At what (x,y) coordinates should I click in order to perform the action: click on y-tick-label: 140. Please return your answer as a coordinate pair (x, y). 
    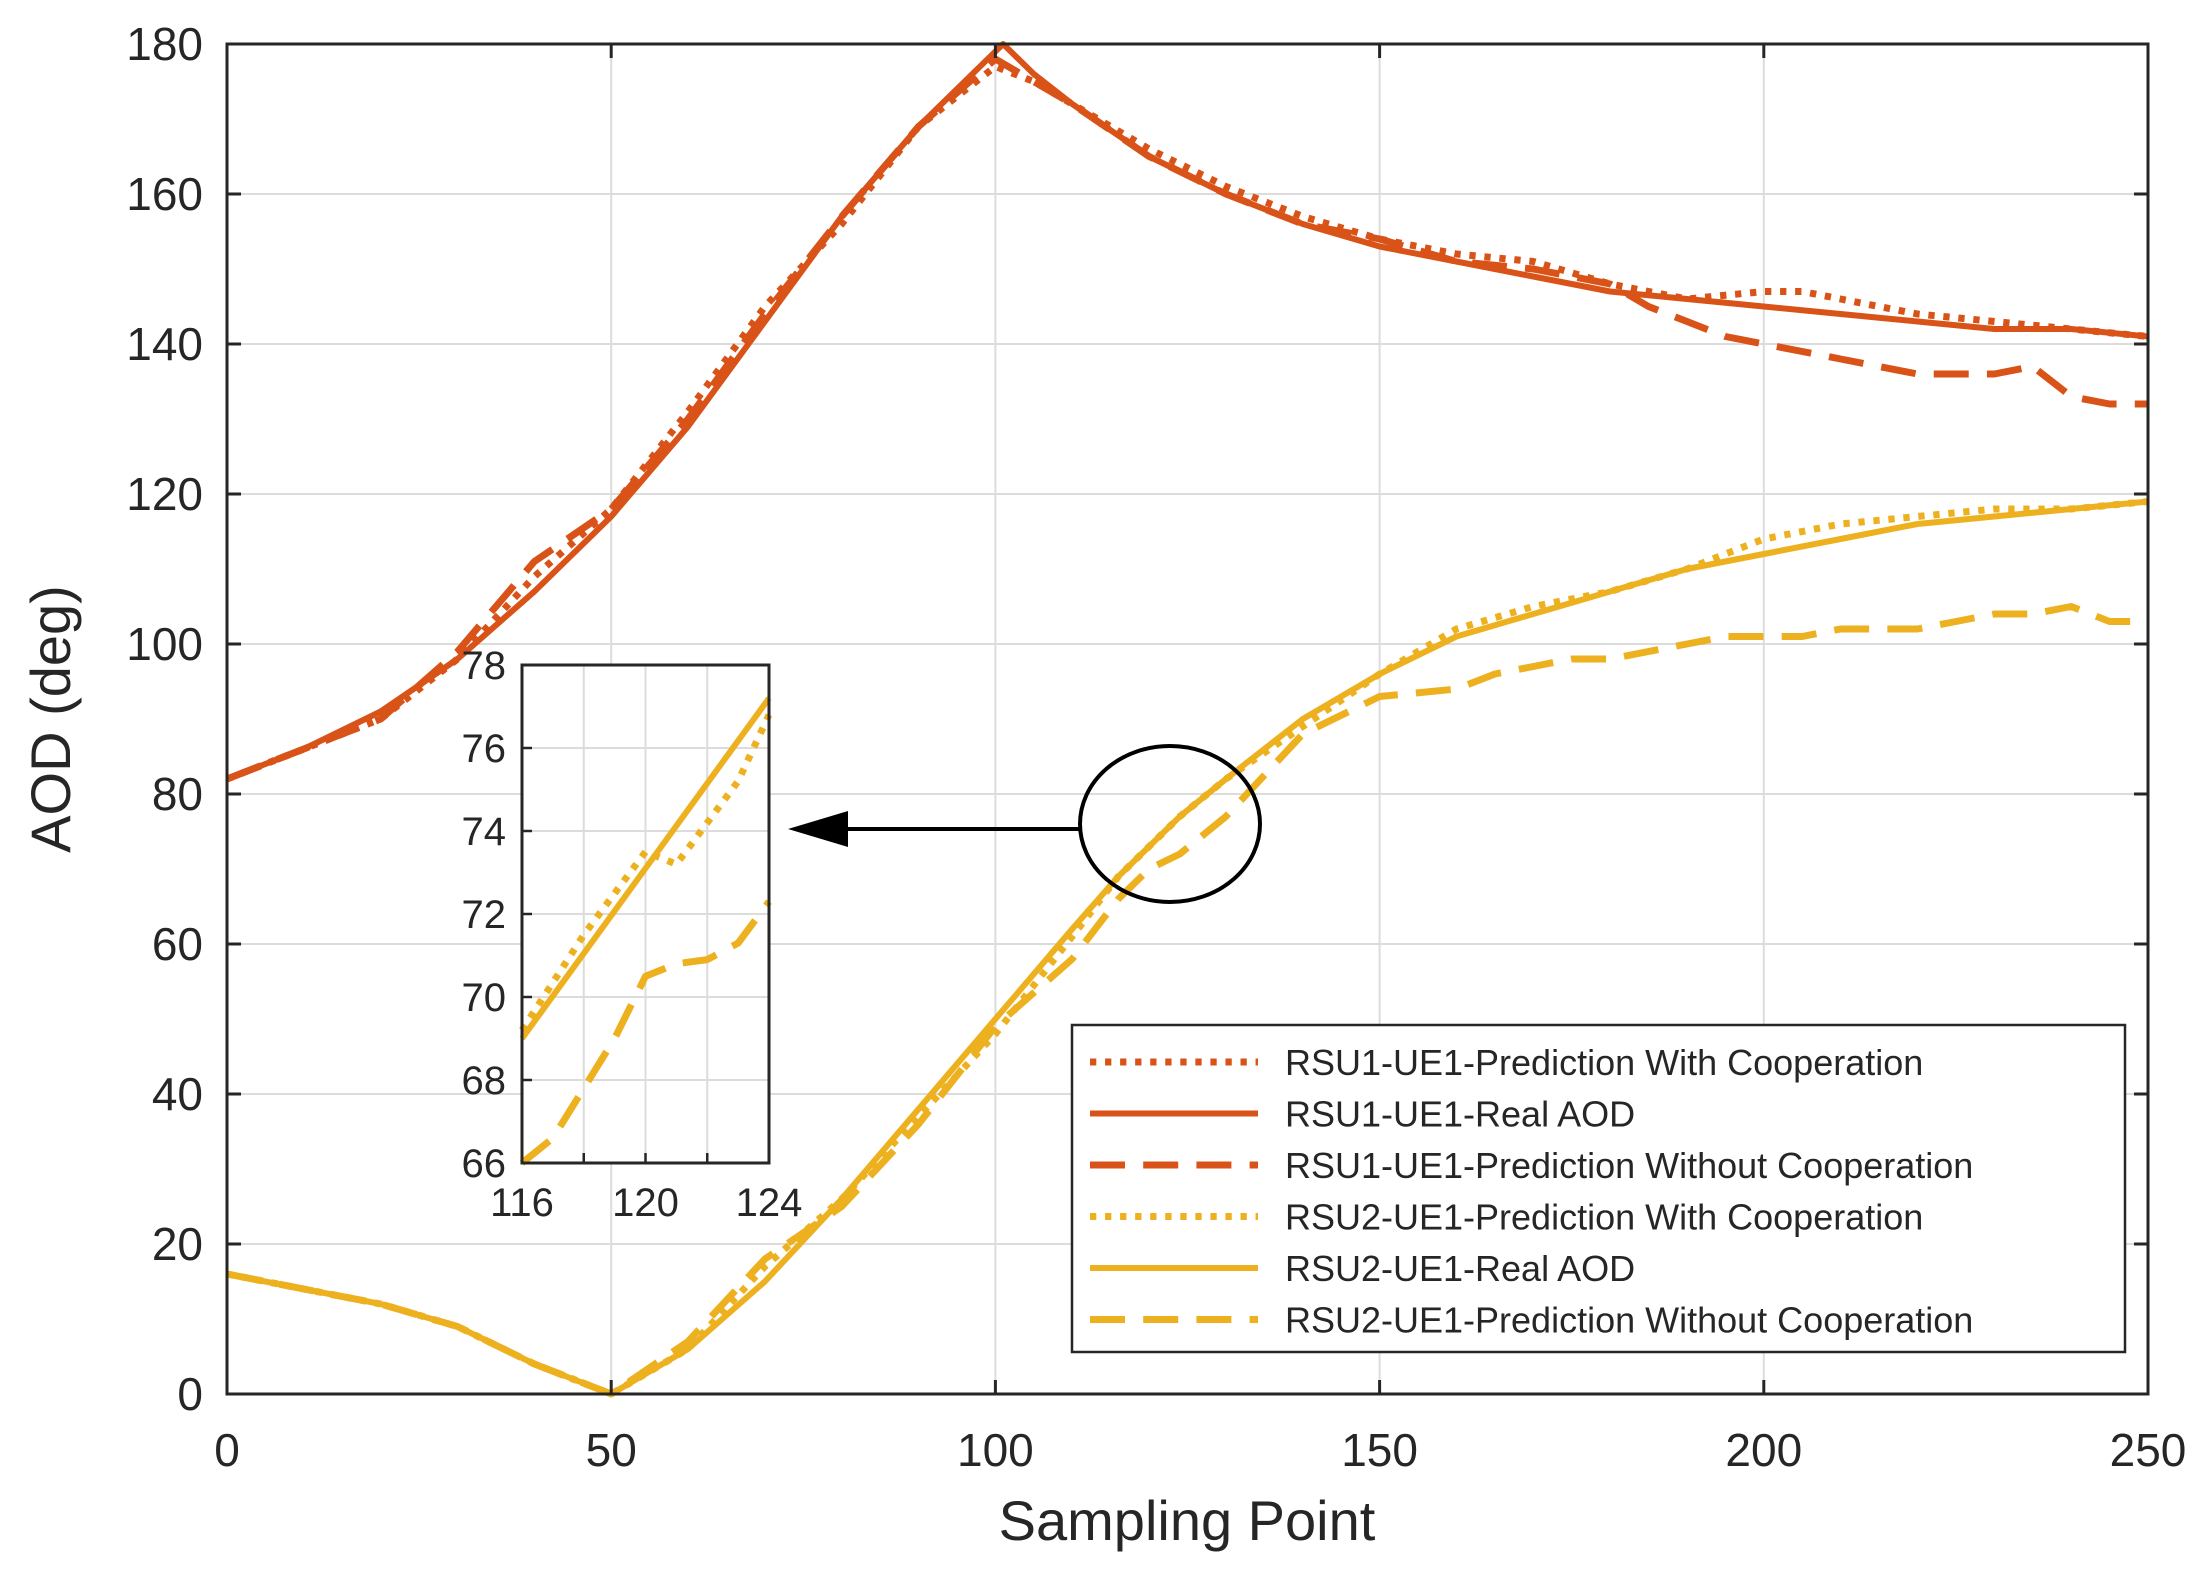
    Looking at the image, I should click on (164, 344).